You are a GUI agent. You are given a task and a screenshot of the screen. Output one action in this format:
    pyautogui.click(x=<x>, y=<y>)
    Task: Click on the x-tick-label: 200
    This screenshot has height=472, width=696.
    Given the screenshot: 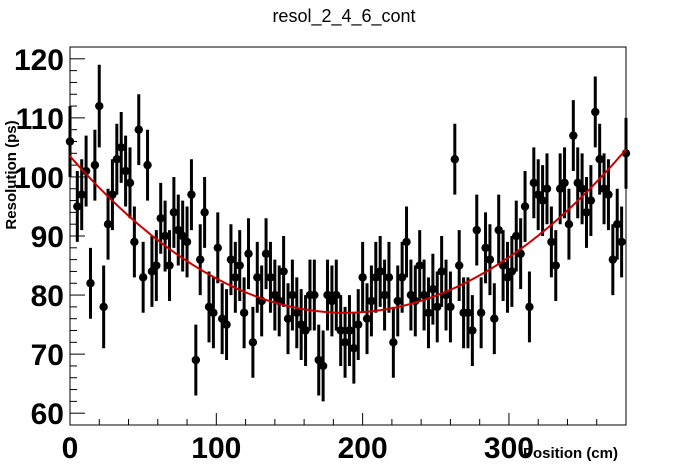 What is the action you would take?
    pyautogui.click(x=363, y=448)
    